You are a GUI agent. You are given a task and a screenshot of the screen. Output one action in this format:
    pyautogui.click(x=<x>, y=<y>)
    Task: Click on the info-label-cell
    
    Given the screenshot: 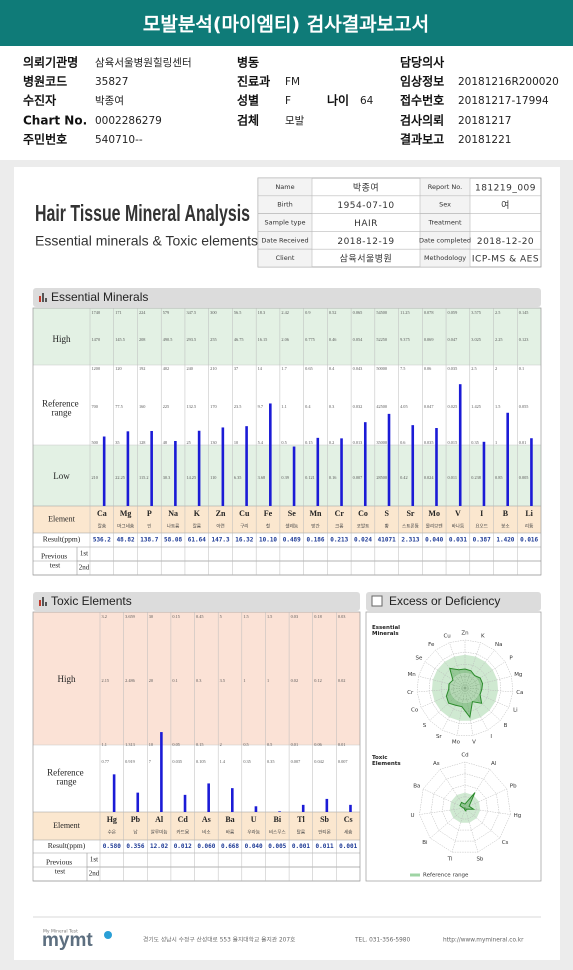 What is the action you would take?
    pyautogui.click(x=285, y=258)
    